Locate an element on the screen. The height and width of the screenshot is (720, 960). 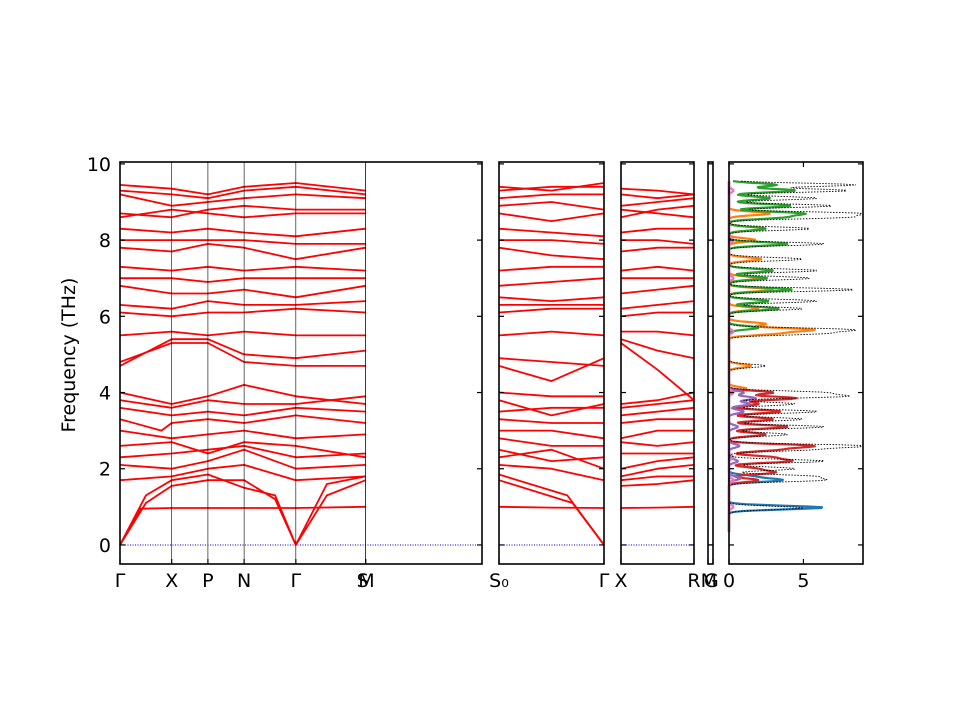
dos-x-tick-label: 0 is located at coordinates (729, 581).